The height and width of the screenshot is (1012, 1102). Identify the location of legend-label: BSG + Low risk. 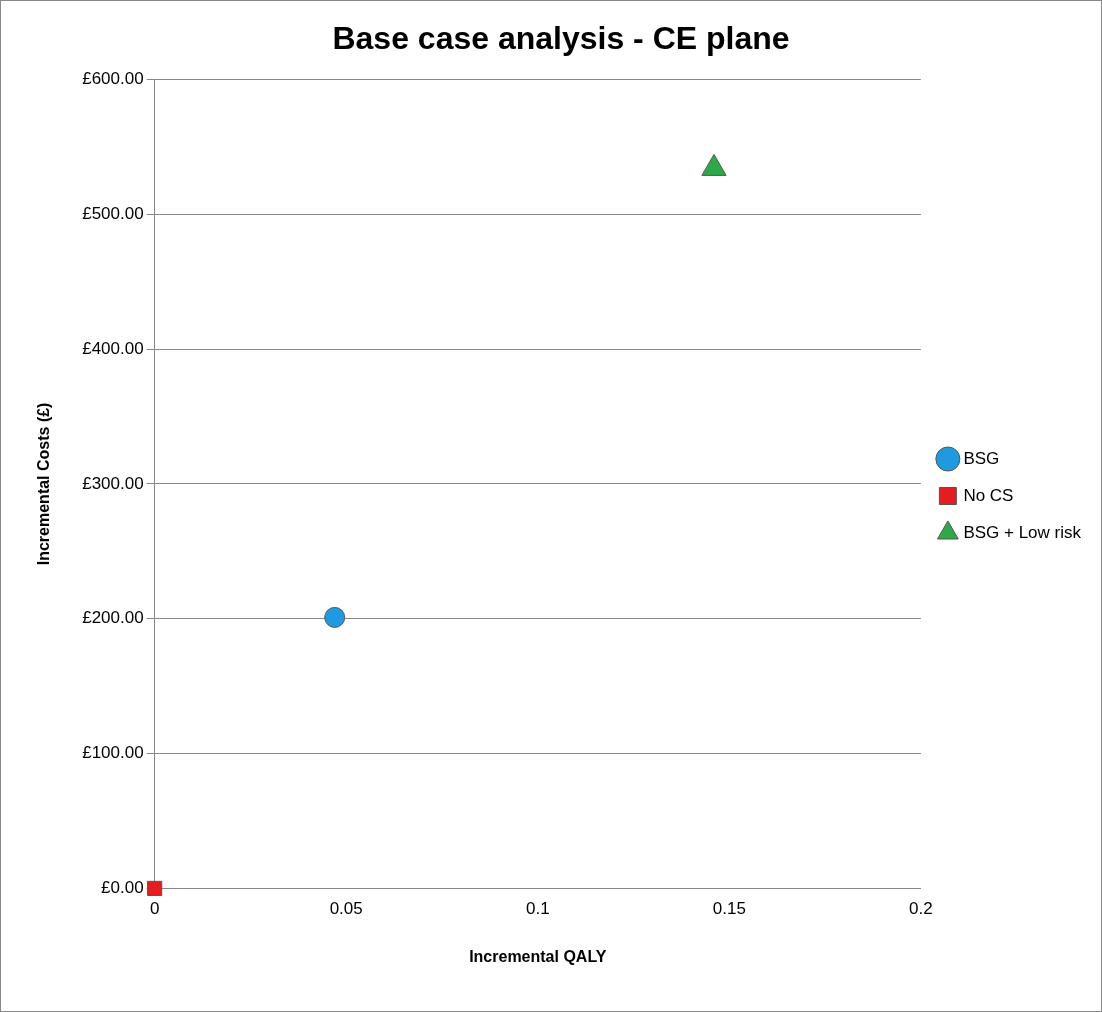
(1022, 532).